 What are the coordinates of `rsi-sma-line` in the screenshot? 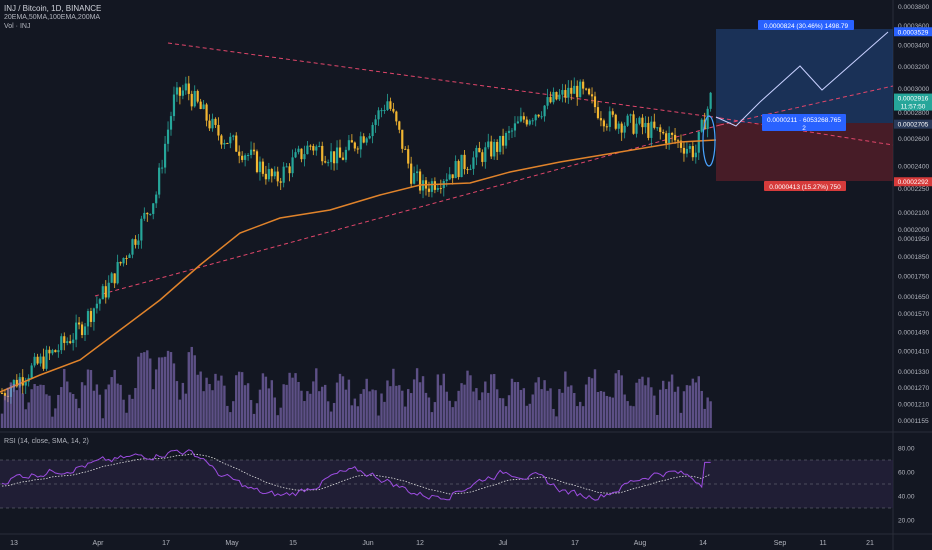 It's located at (356, 474).